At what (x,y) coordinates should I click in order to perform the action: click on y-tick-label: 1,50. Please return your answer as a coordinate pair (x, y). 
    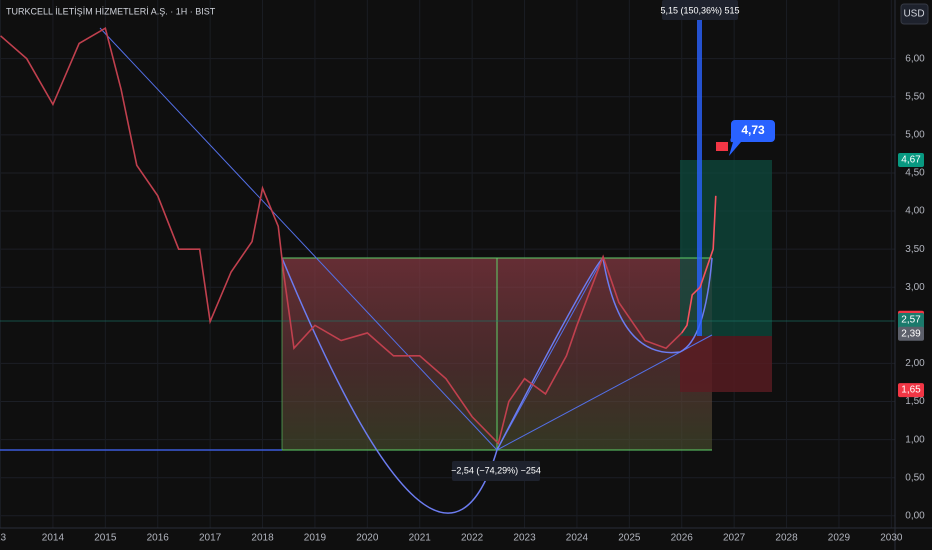
    Looking at the image, I should click on (915, 401).